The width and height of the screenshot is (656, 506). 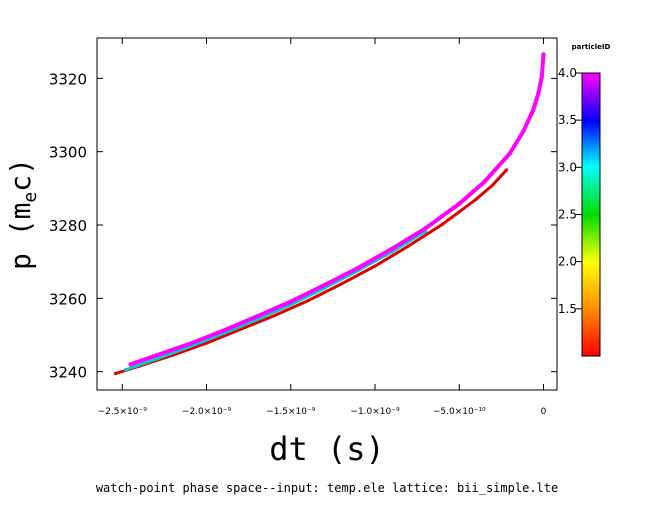 I want to click on svg-text: p (mec), so click(x=22, y=214).